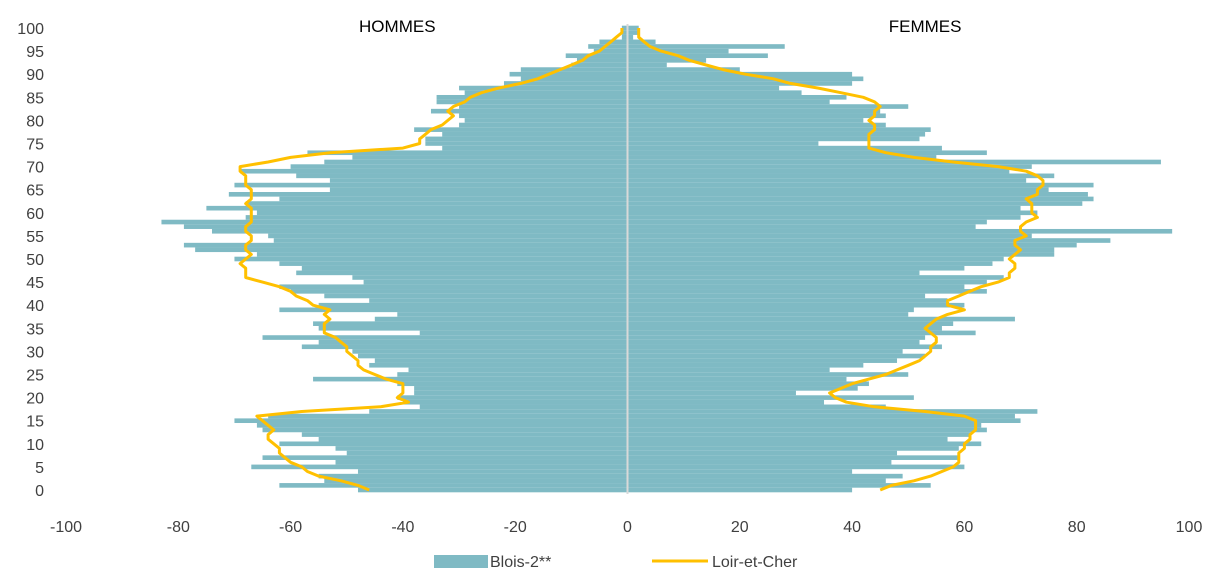 This screenshot has height=572, width=1213. What do you see at coordinates (402, 527) in the screenshot?
I see `x-tick-label: -40` at bounding box center [402, 527].